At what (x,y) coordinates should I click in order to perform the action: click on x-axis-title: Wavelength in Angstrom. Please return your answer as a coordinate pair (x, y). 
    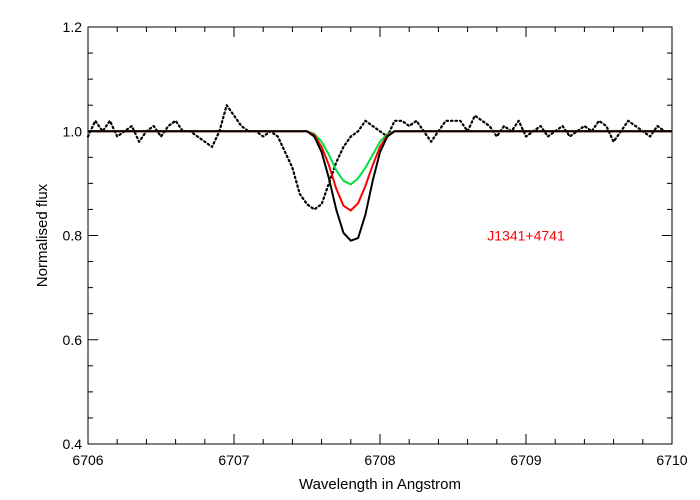
    Looking at the image, I should click on (380, 484).